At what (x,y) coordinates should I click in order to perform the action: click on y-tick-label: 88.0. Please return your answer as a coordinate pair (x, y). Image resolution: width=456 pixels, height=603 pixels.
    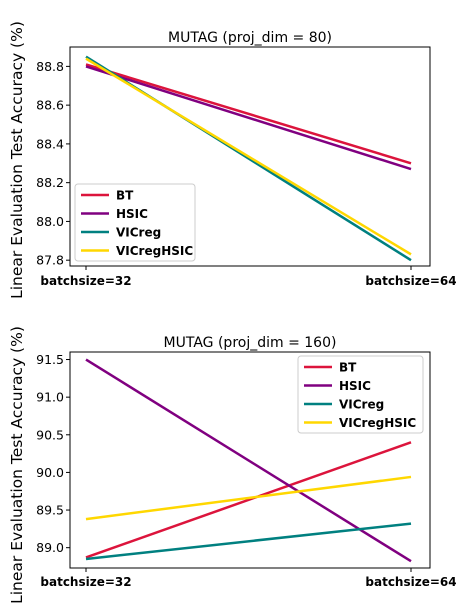
    Looking at the image, I should click on (50, 221).